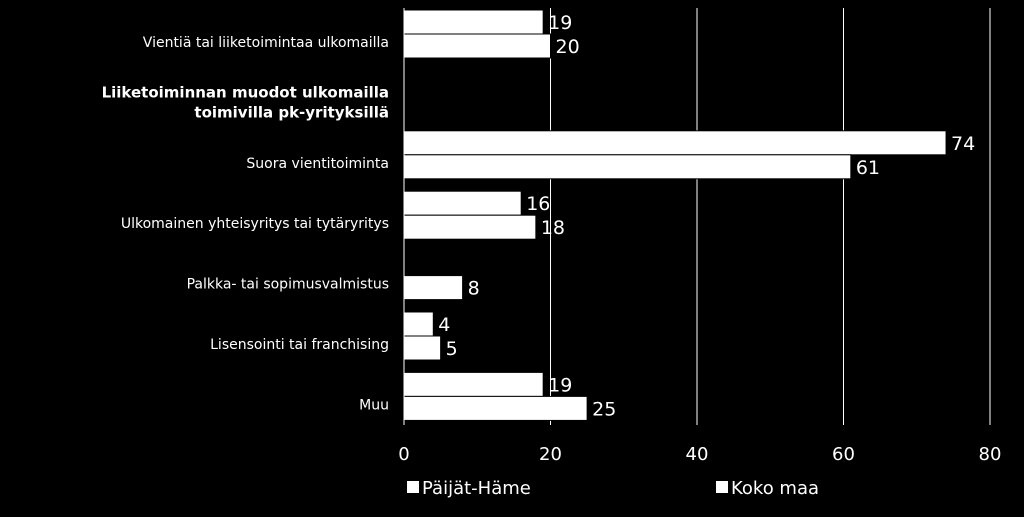  Describe the element at coordinates (613, 488) in the screenshot. I see `legend: Päijät-Häme Koko maa` at that location.